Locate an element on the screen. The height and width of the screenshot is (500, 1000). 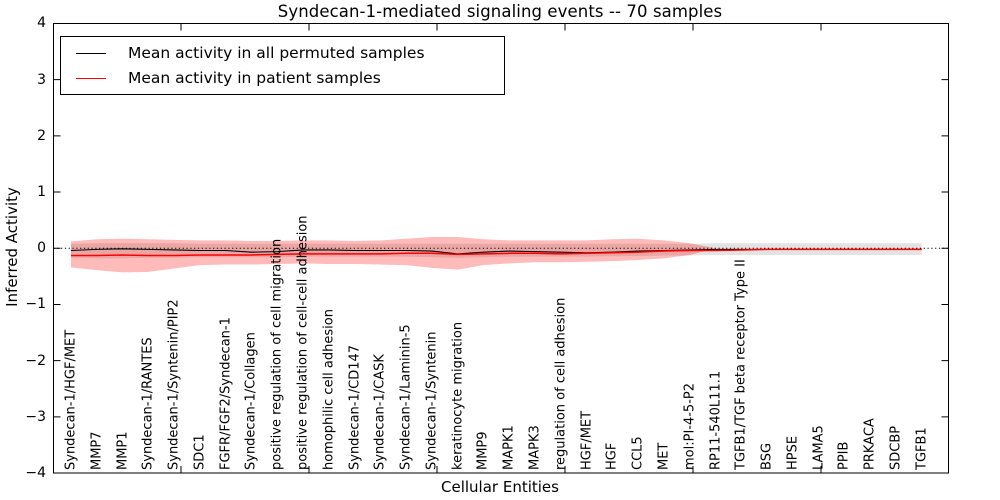
x-tick-label: Syndecan-1/CD147 is located at coordinates (355, 407).